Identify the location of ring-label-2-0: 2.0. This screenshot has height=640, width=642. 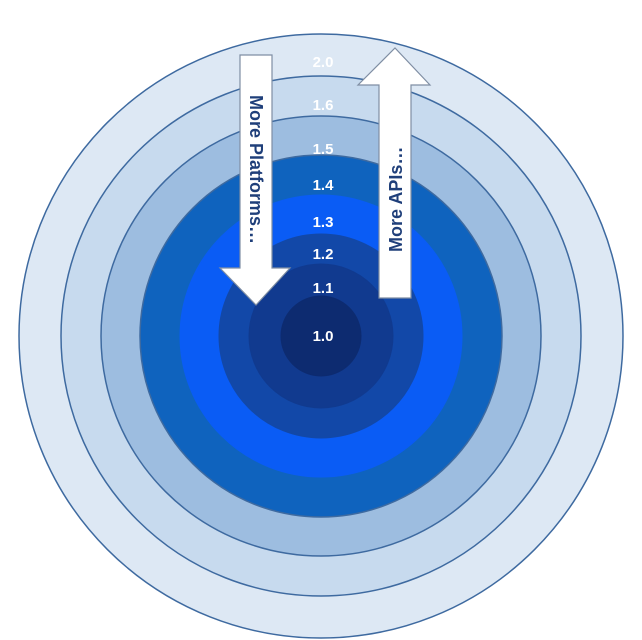
(323, 62).